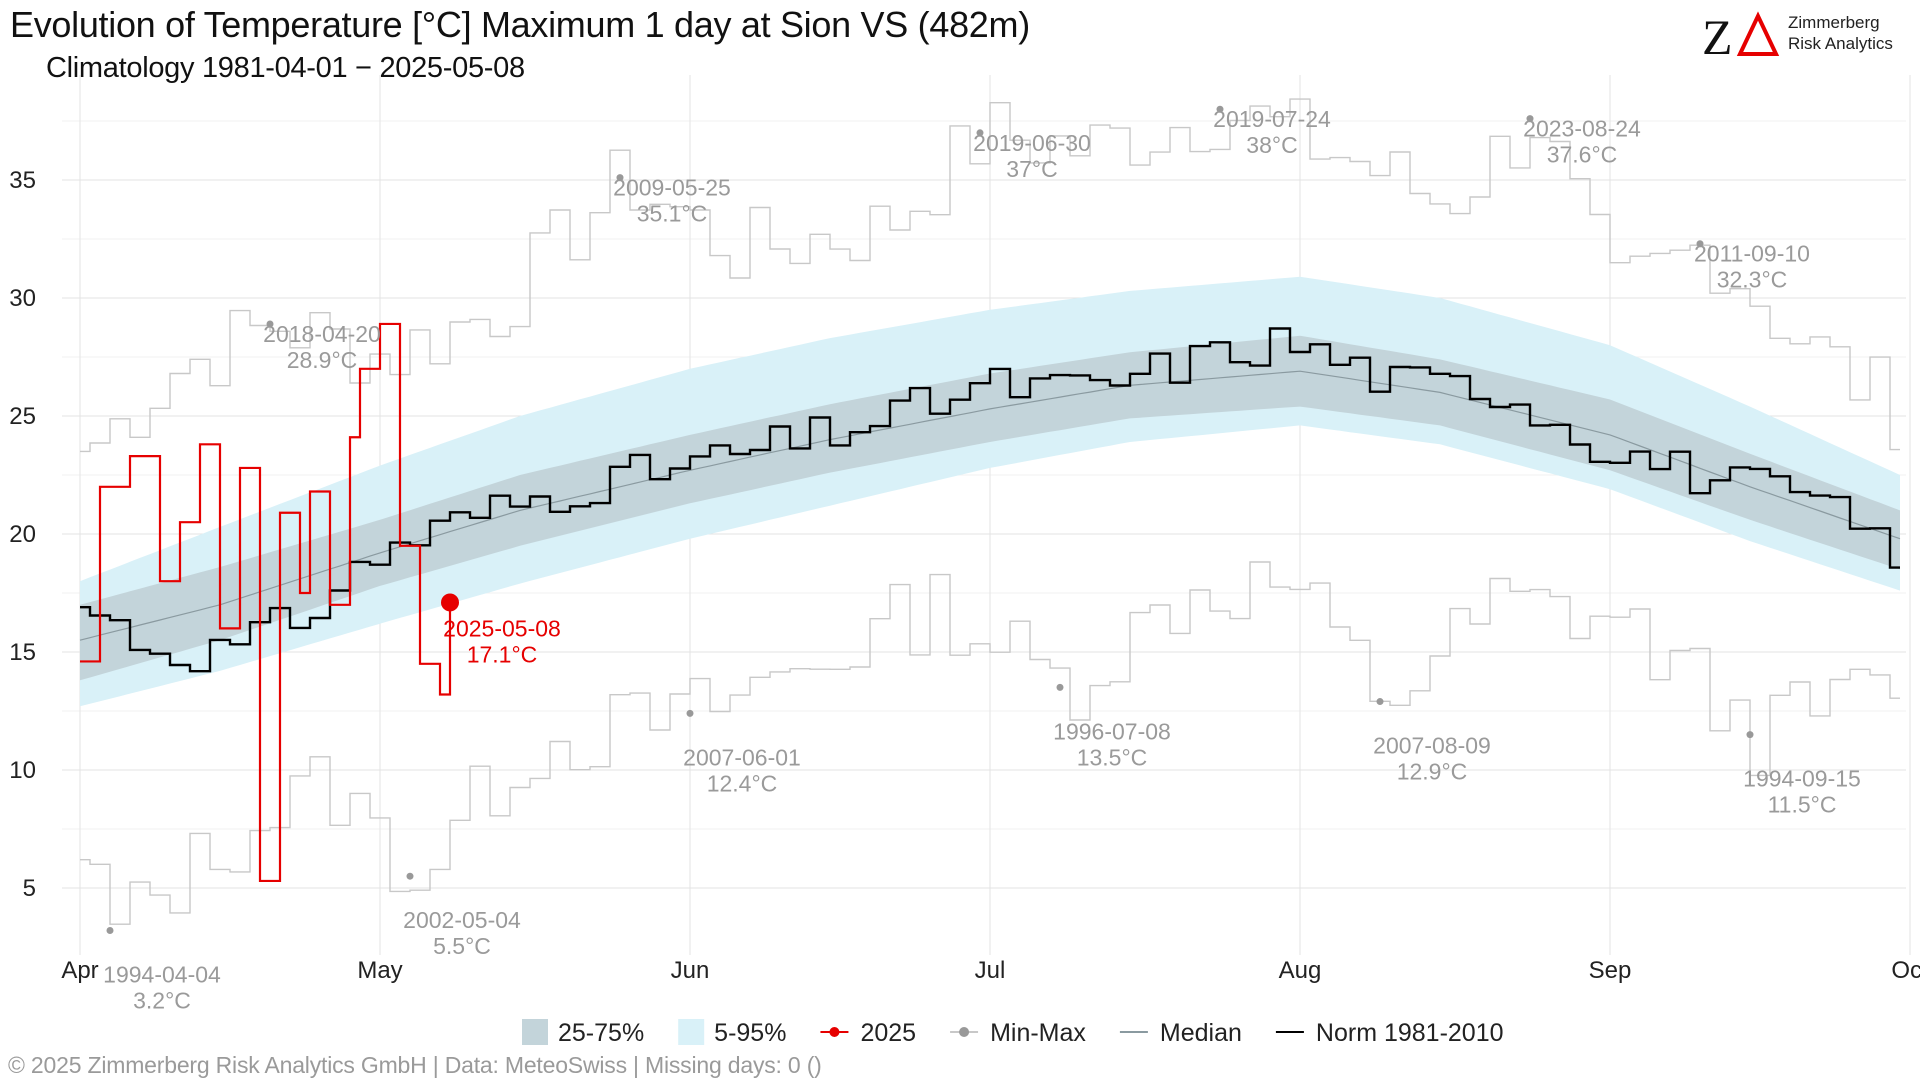  Describe the element at coordinates (1038, 1033) in the screenshot. I see `legend-label-minmax: Min-Max` at that location.